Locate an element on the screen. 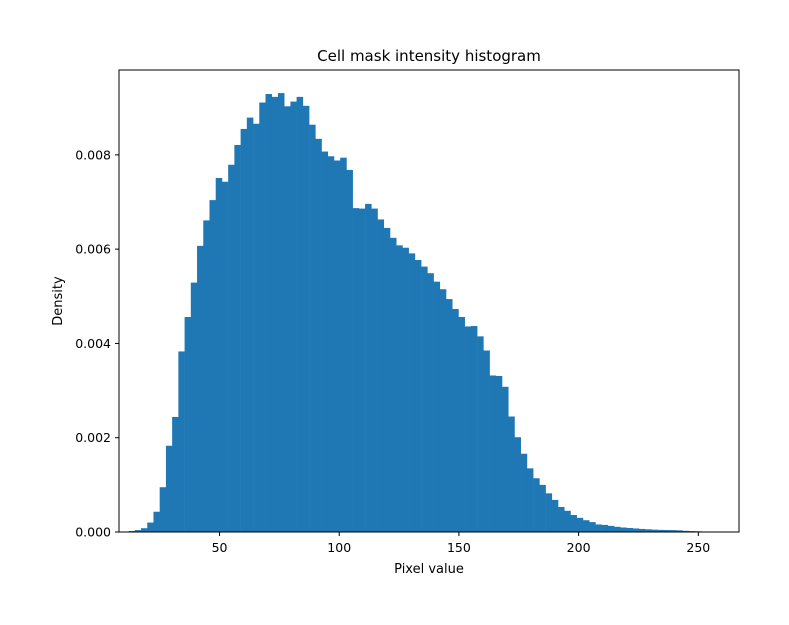 This screenshot has width=789, height=625. y-tick-label: 0.002 is located at coordinates (93, 437).